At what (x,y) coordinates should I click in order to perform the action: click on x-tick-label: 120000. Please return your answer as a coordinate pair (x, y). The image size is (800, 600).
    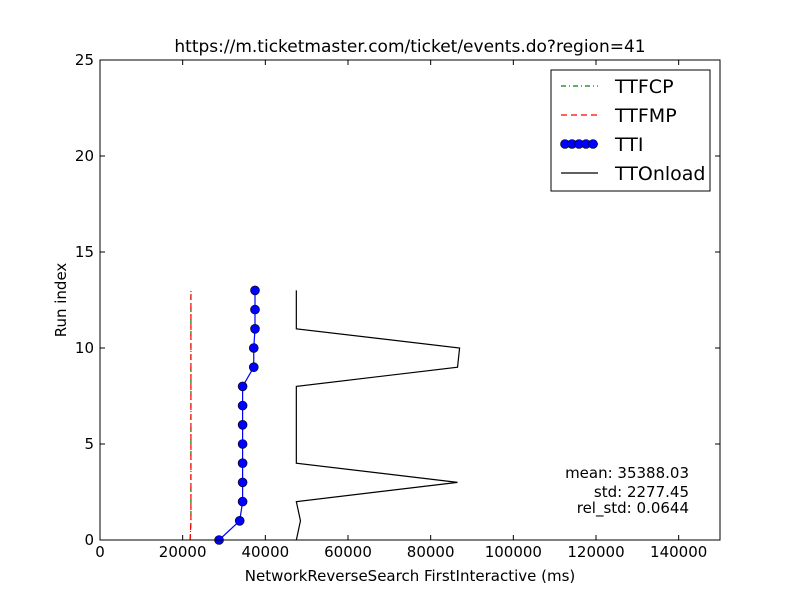
    Looking at the image, I should click on (595, 552).